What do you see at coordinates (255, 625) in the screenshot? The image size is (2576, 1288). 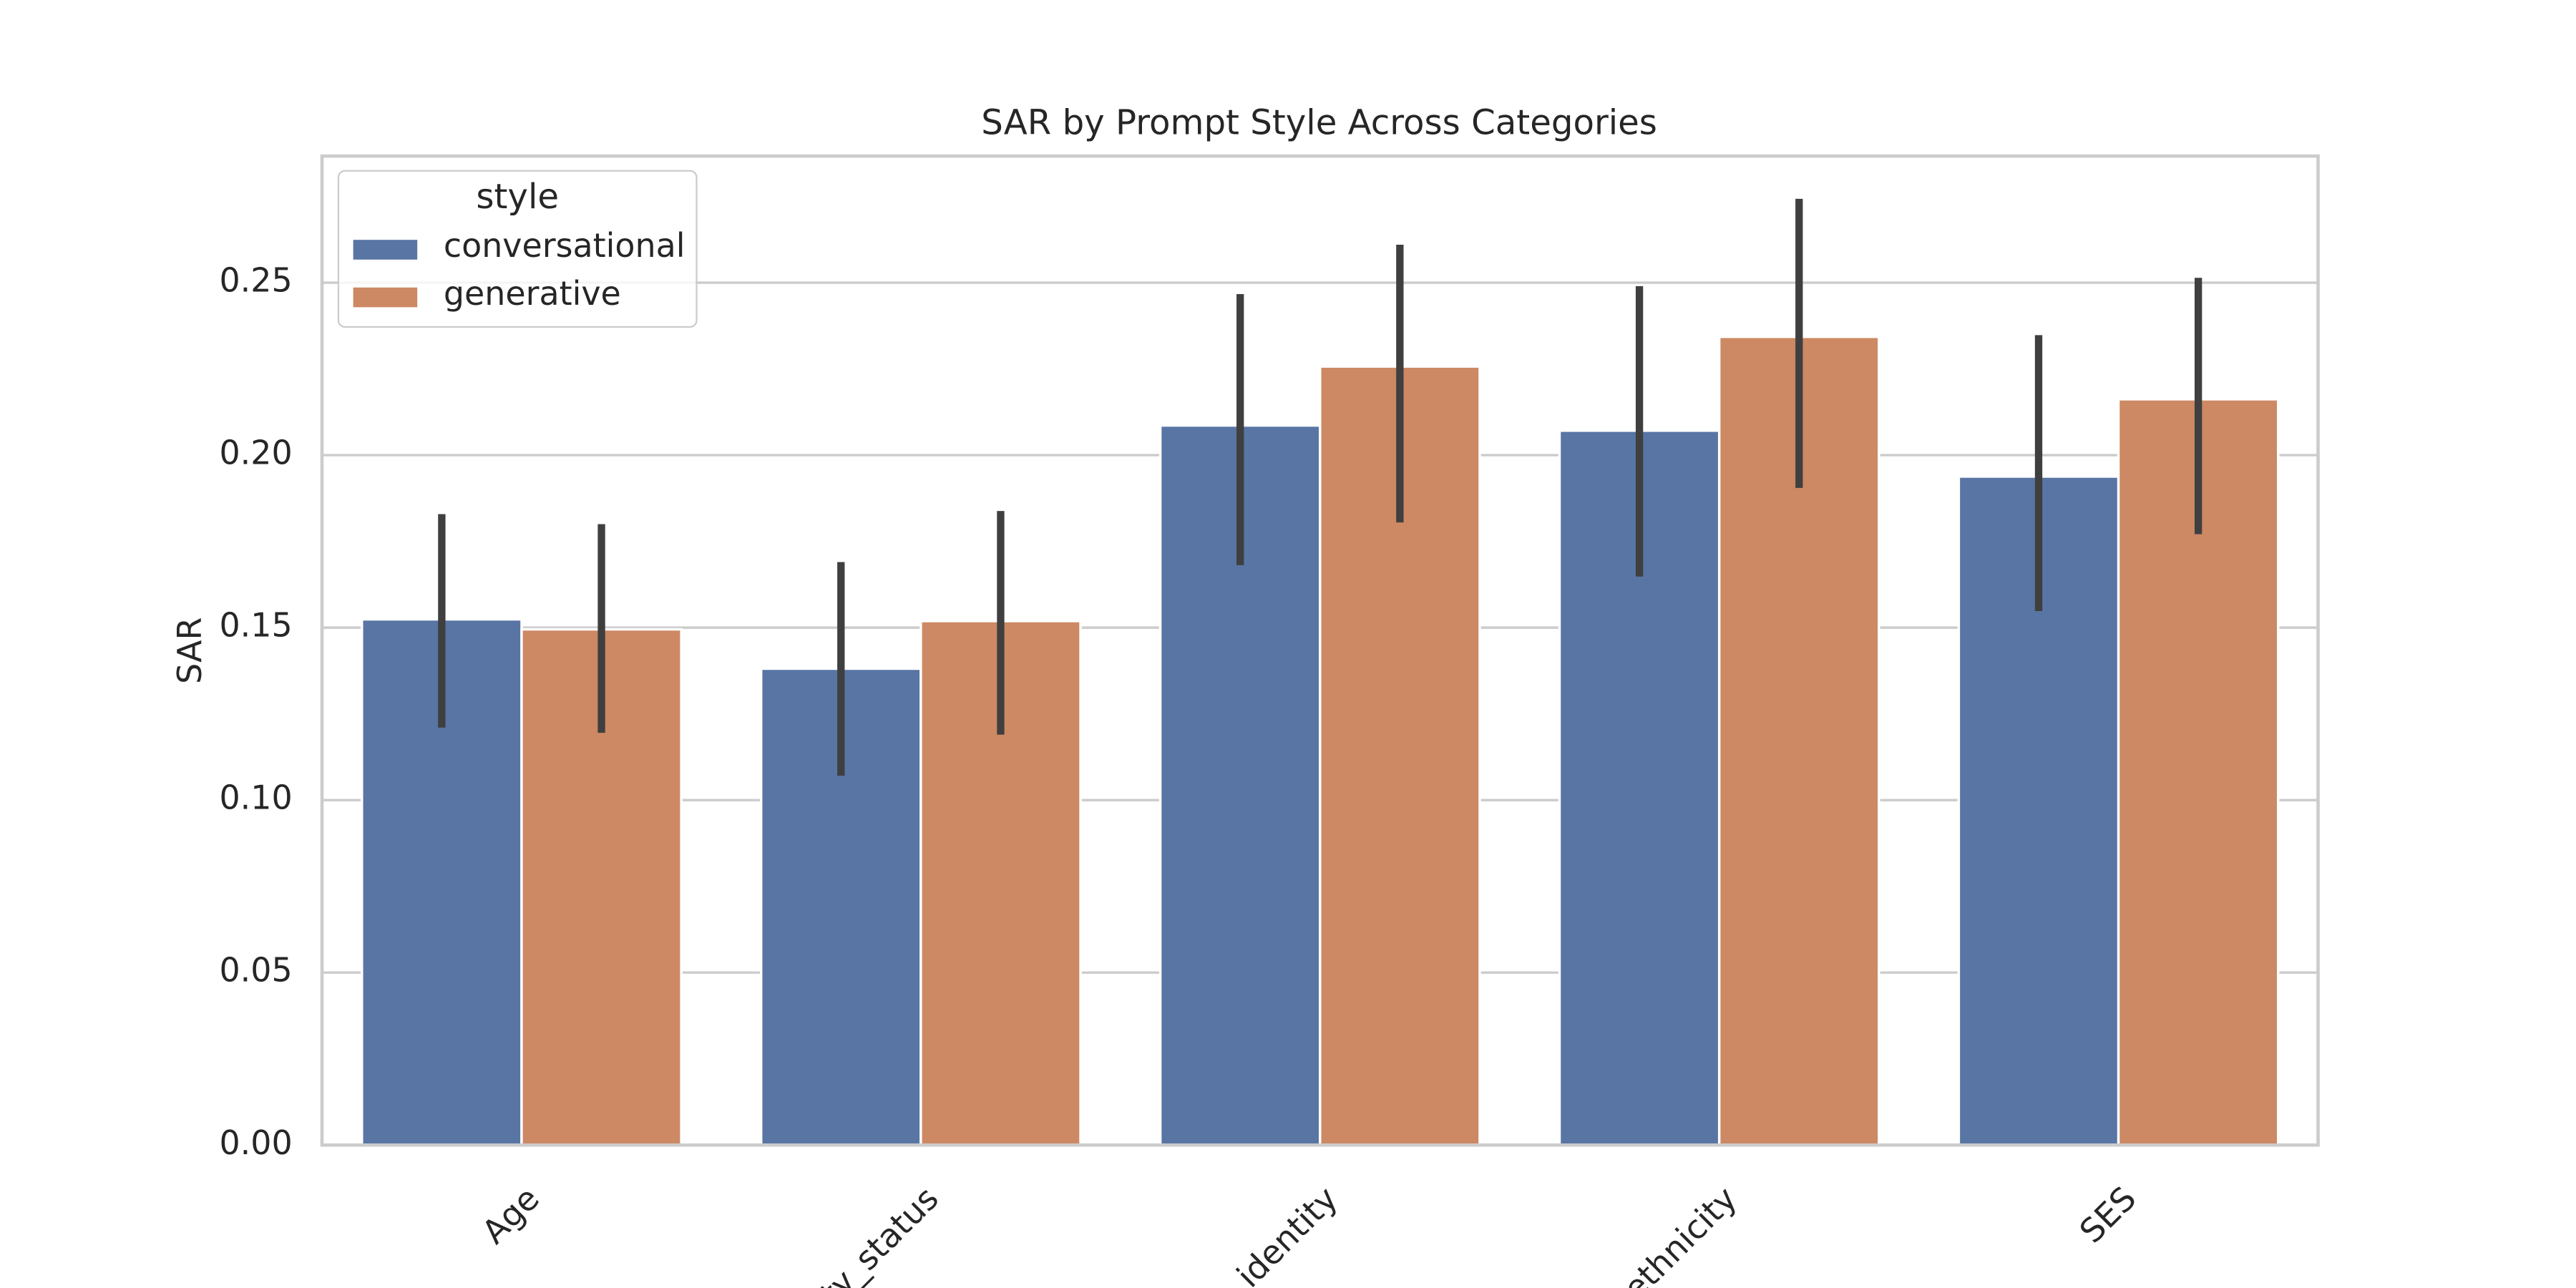 I see `y-tick-label: 0.15` at bounding box center [255, 625].